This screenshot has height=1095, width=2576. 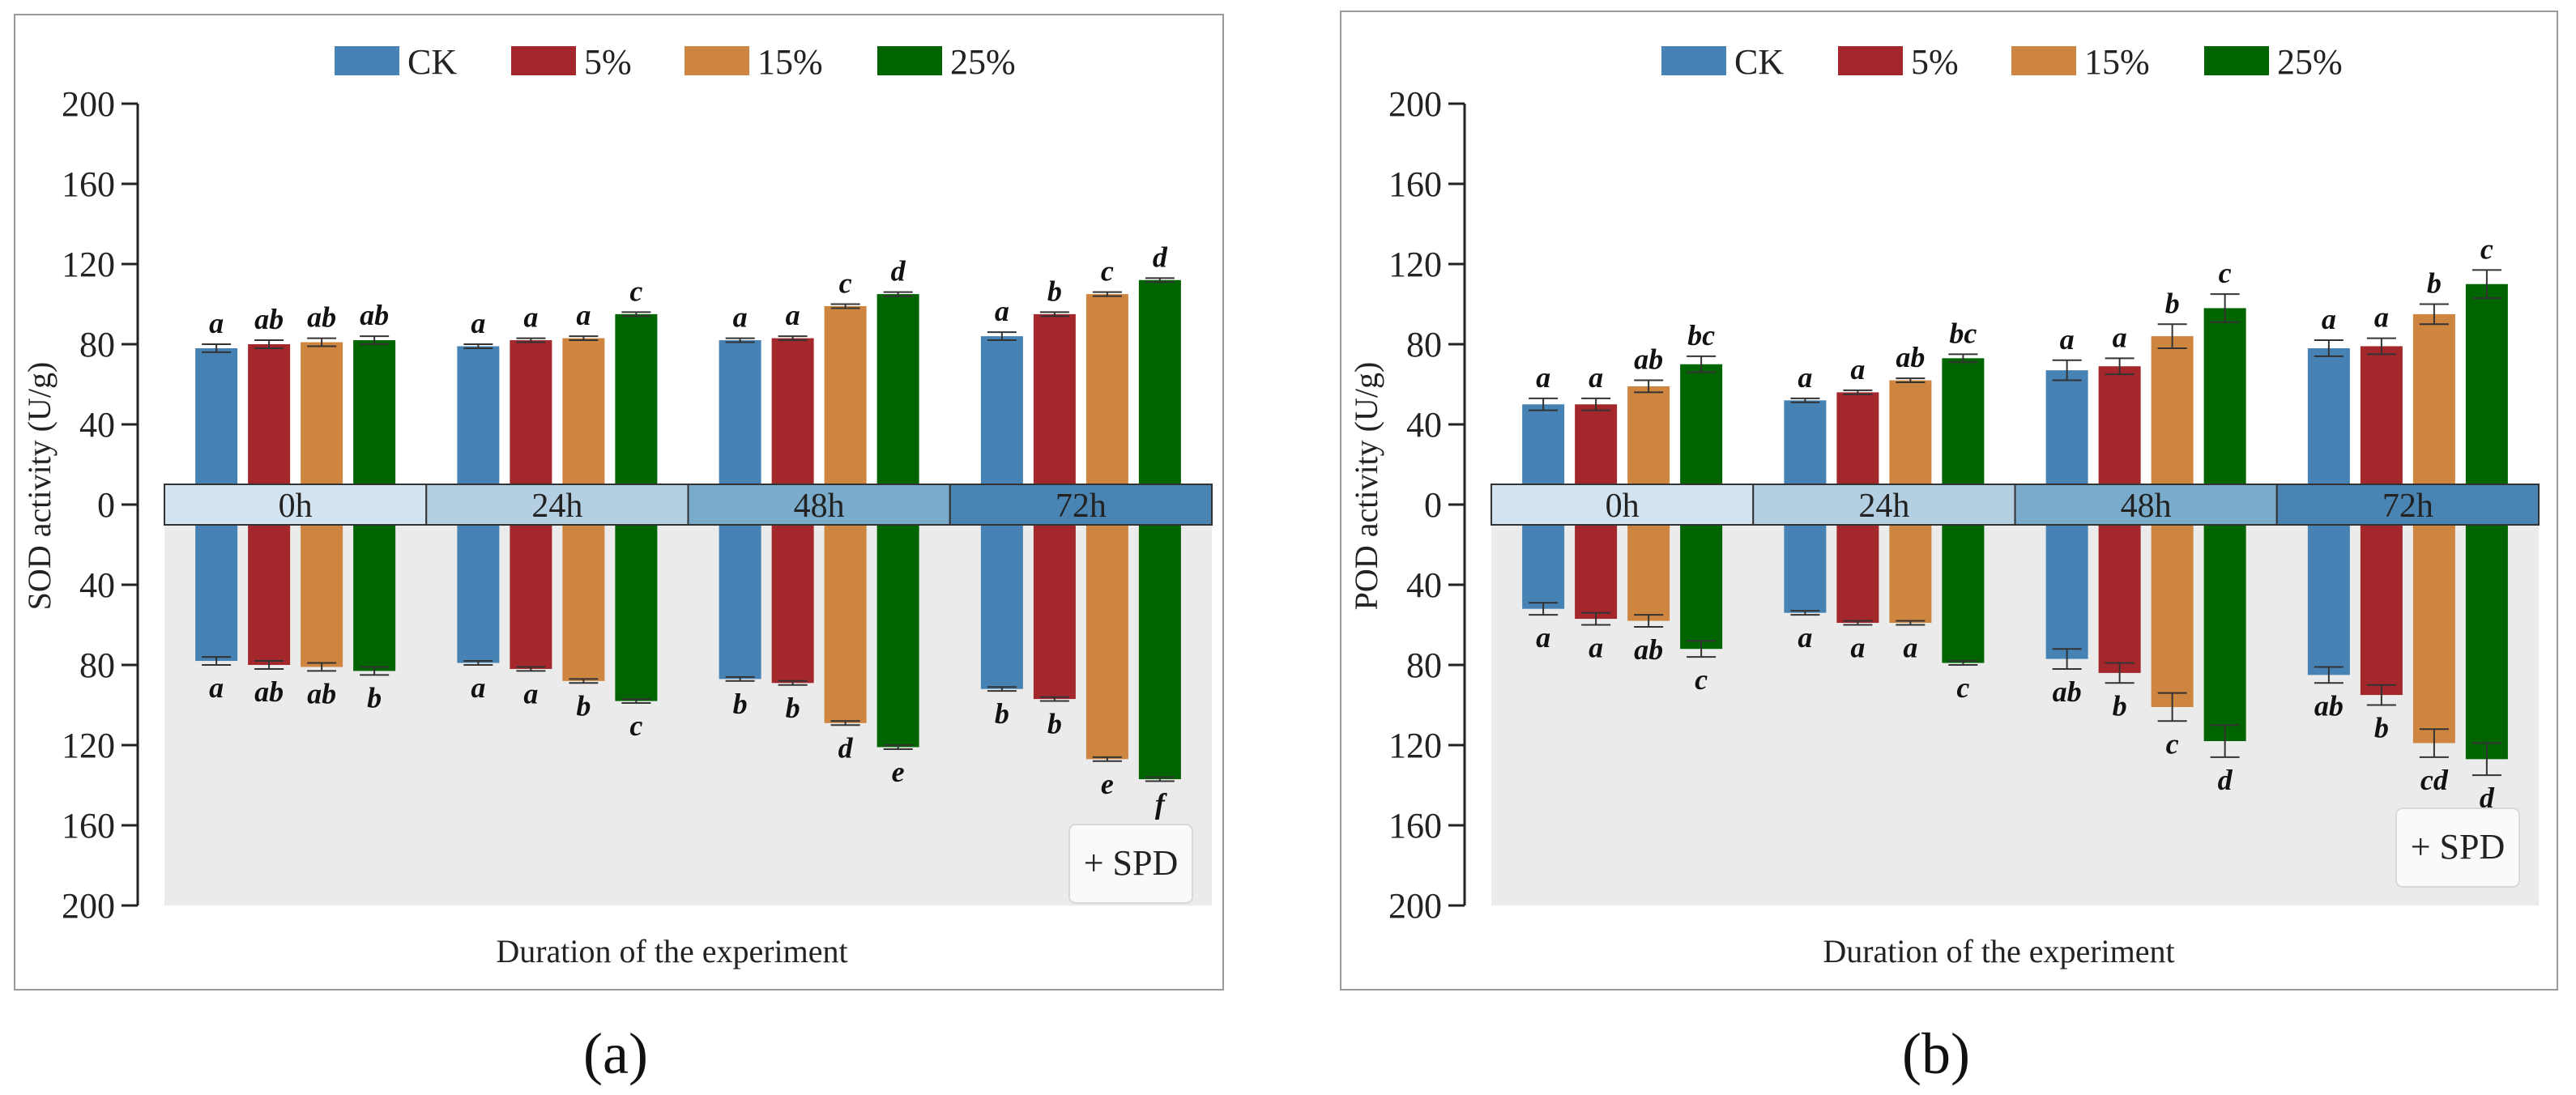 I want to click on category-label: 0h, so click(x=1623, y=507).